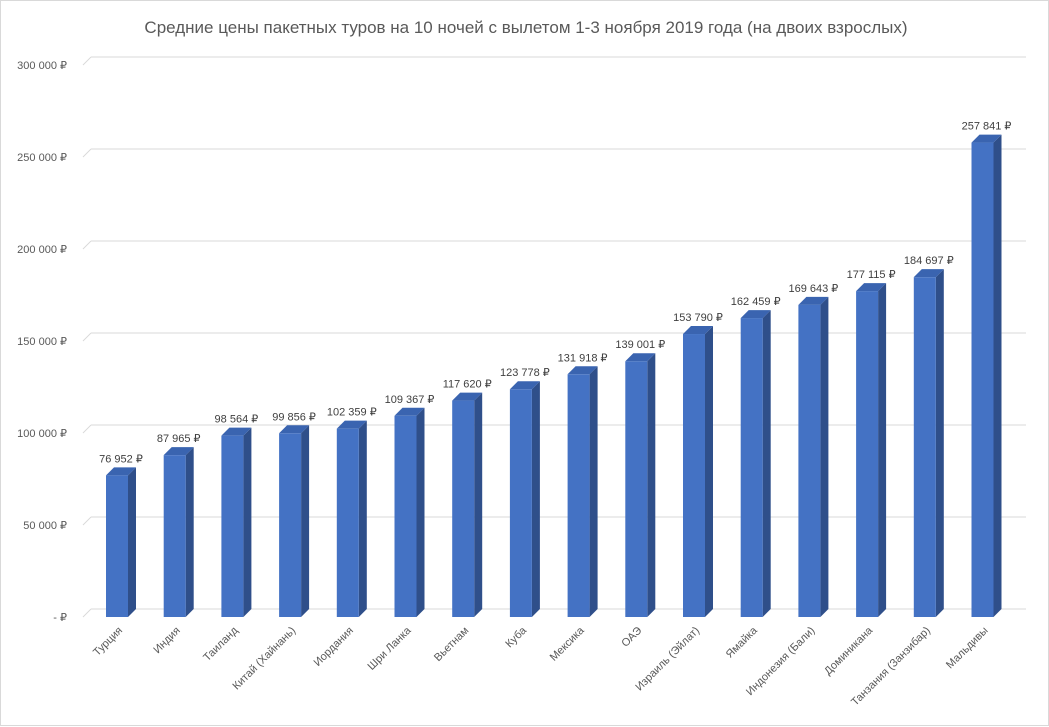 This screenshot has width=1049, height=727. Describe the element at coordinates (42, 66) in the screenshot. I see `y-tick-label: 300 000 ₽` at that location.